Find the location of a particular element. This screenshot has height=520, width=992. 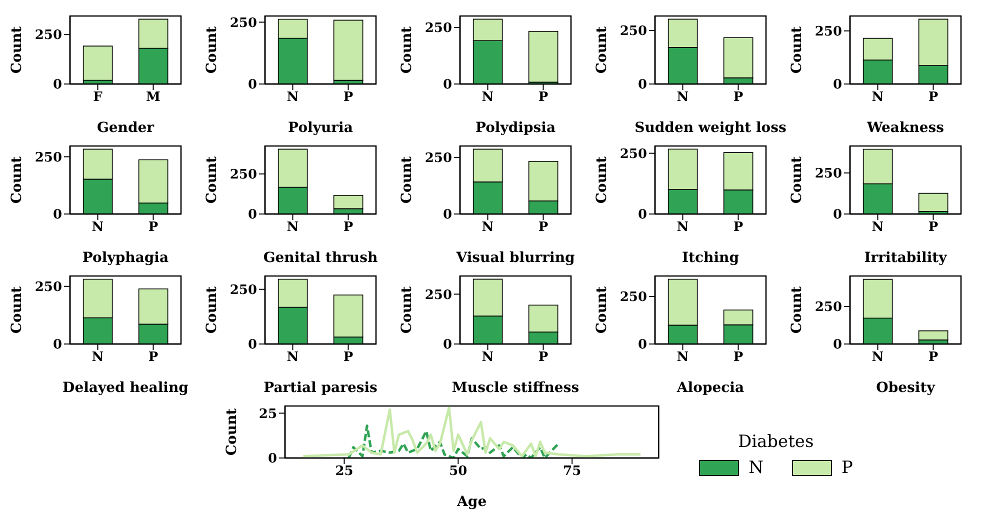

x-axis-title: Itching is located at coordinates (711, 258).